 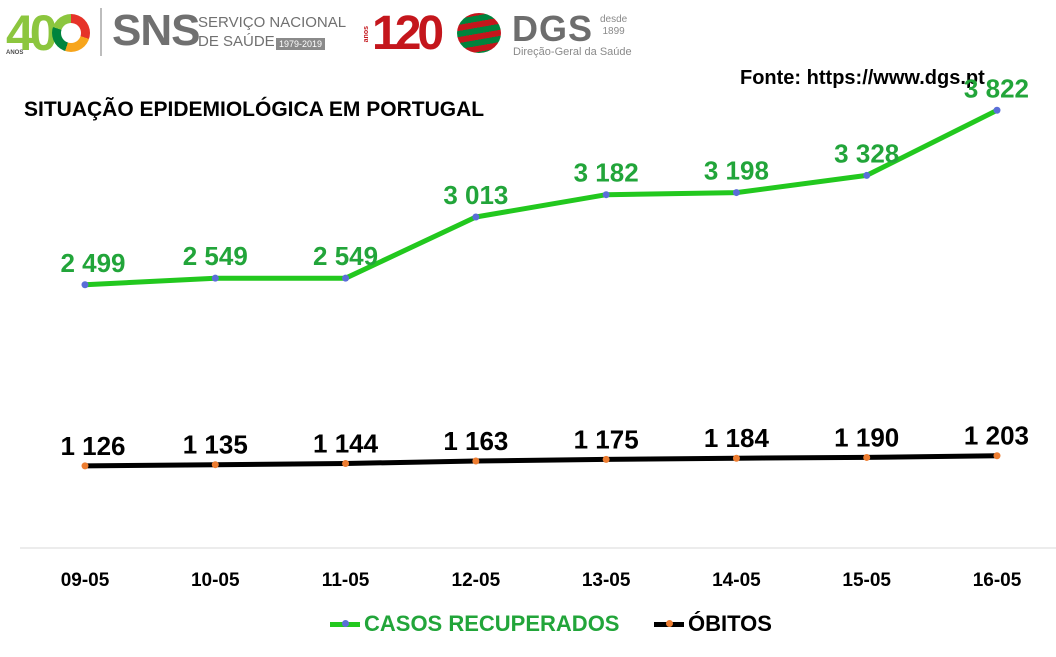 What do you see at coordinates (997, 580) in the screenshot?
I see `x-tick-label: 16-05` at bounding box center [997, 580].